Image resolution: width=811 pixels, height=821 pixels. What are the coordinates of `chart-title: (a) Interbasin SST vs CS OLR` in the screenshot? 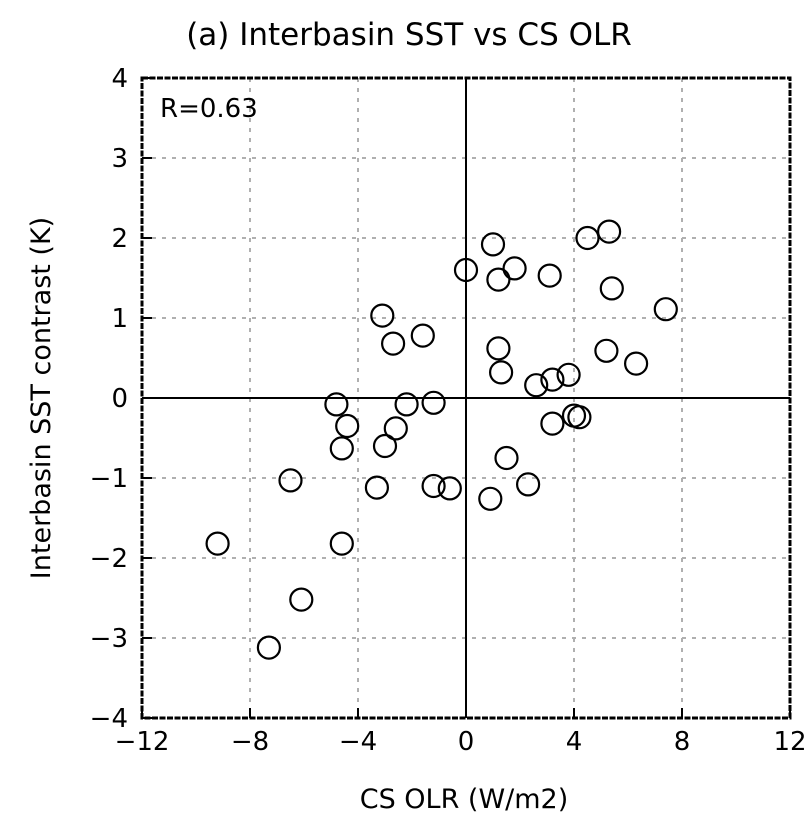 It's located at (409, 35).